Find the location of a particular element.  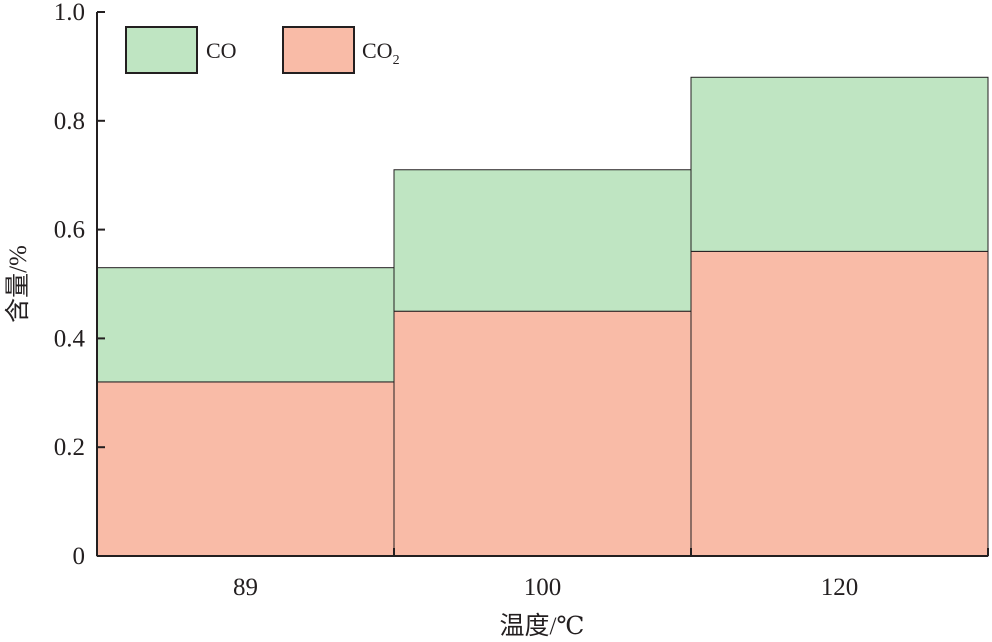

y-ticks: 0 0.2 0.4 0.6 0.8 1.0 is located at coordinates (79, 285).